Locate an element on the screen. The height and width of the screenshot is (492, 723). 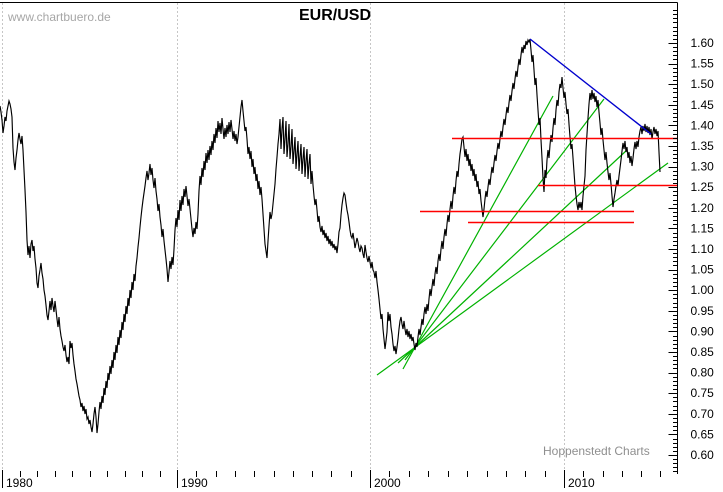
y-tick-label: 0.65 is located at coordinates (703, 434).